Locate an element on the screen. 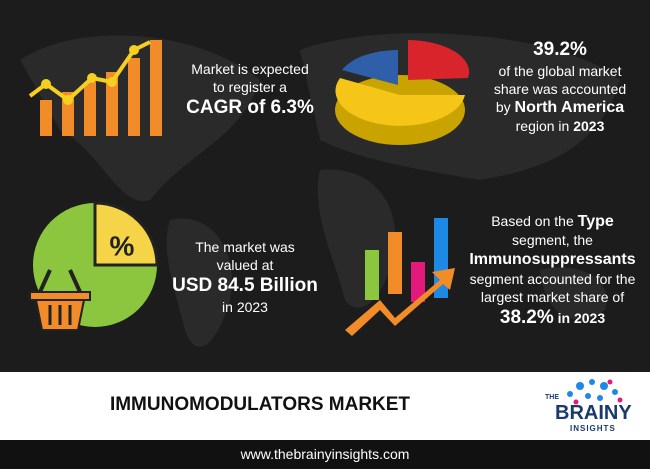 Image resolution: width=650 pixels, height=469 pixels. logo-graphic is located at coordinates (595, 392).